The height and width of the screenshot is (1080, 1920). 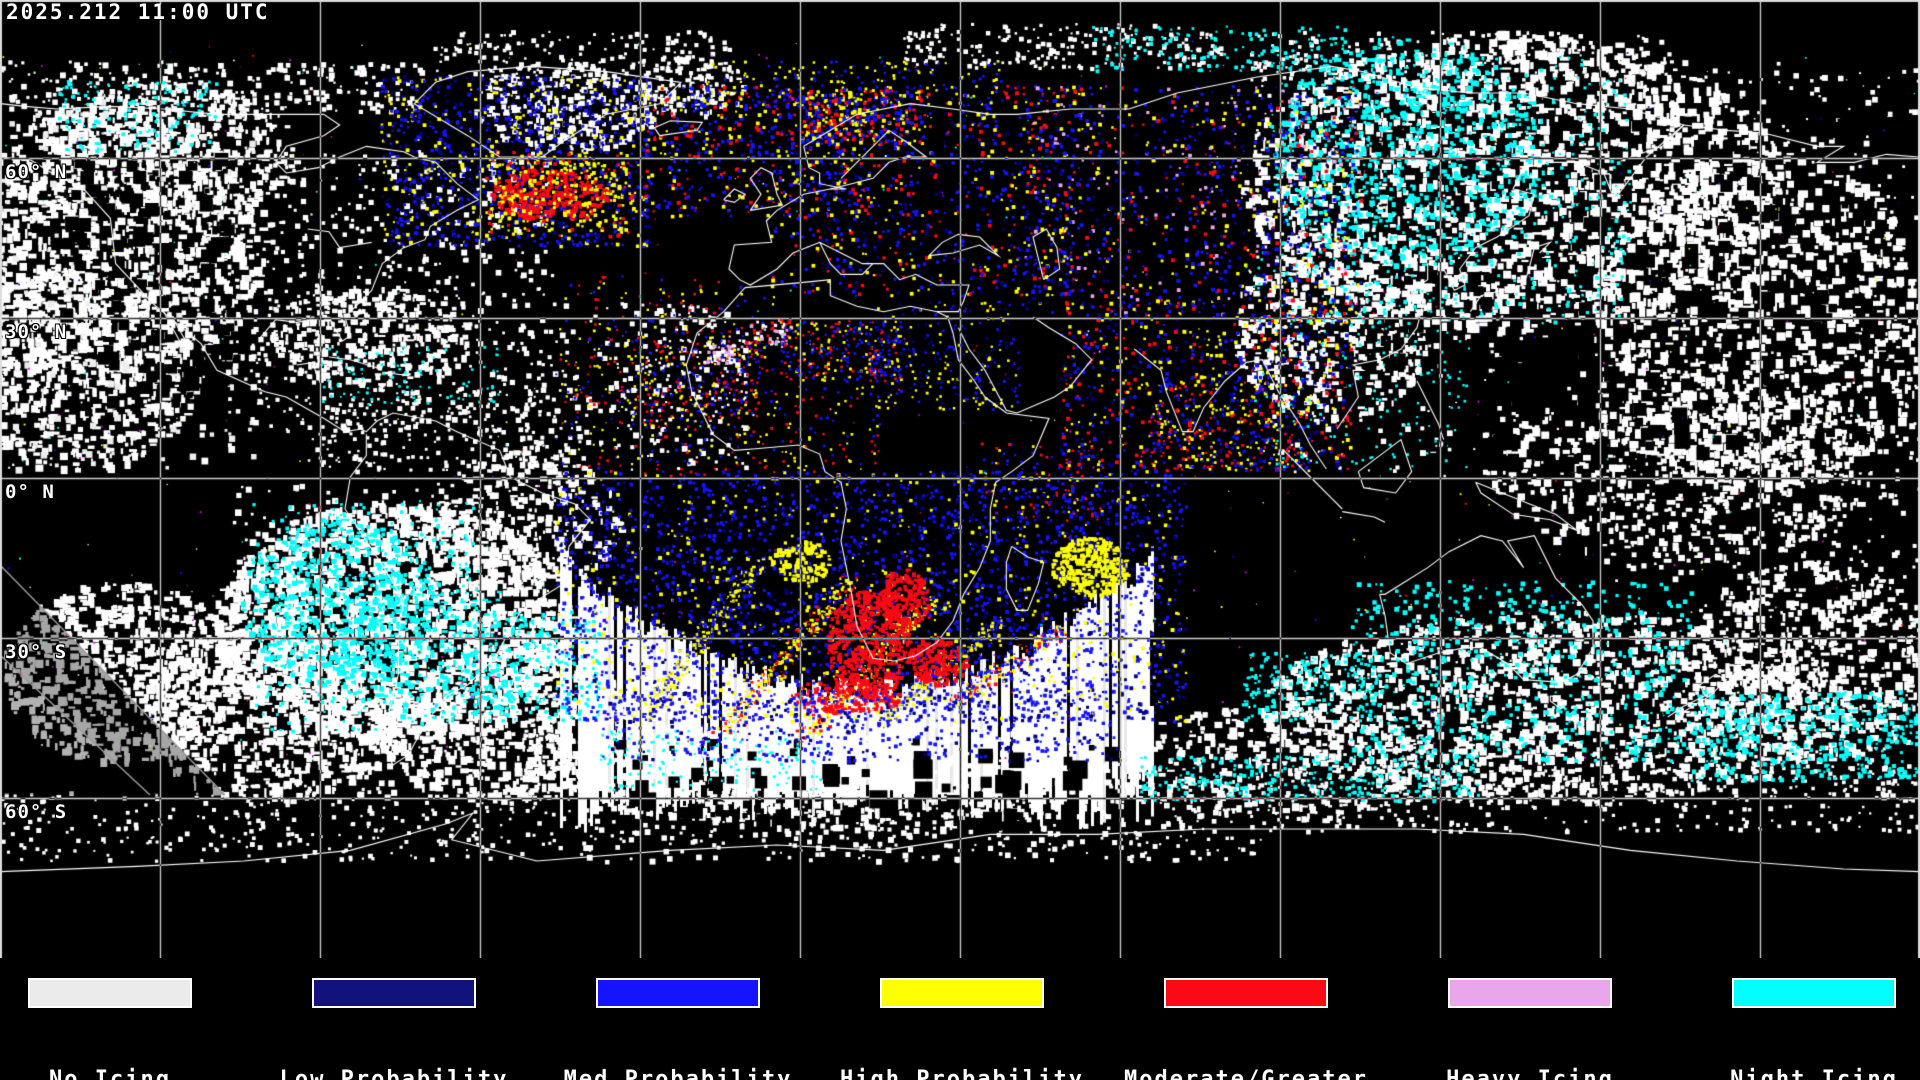 I want to click on legend-item-med-probability: Med.Probability of Light Icing, so click(x=678, y=1029).